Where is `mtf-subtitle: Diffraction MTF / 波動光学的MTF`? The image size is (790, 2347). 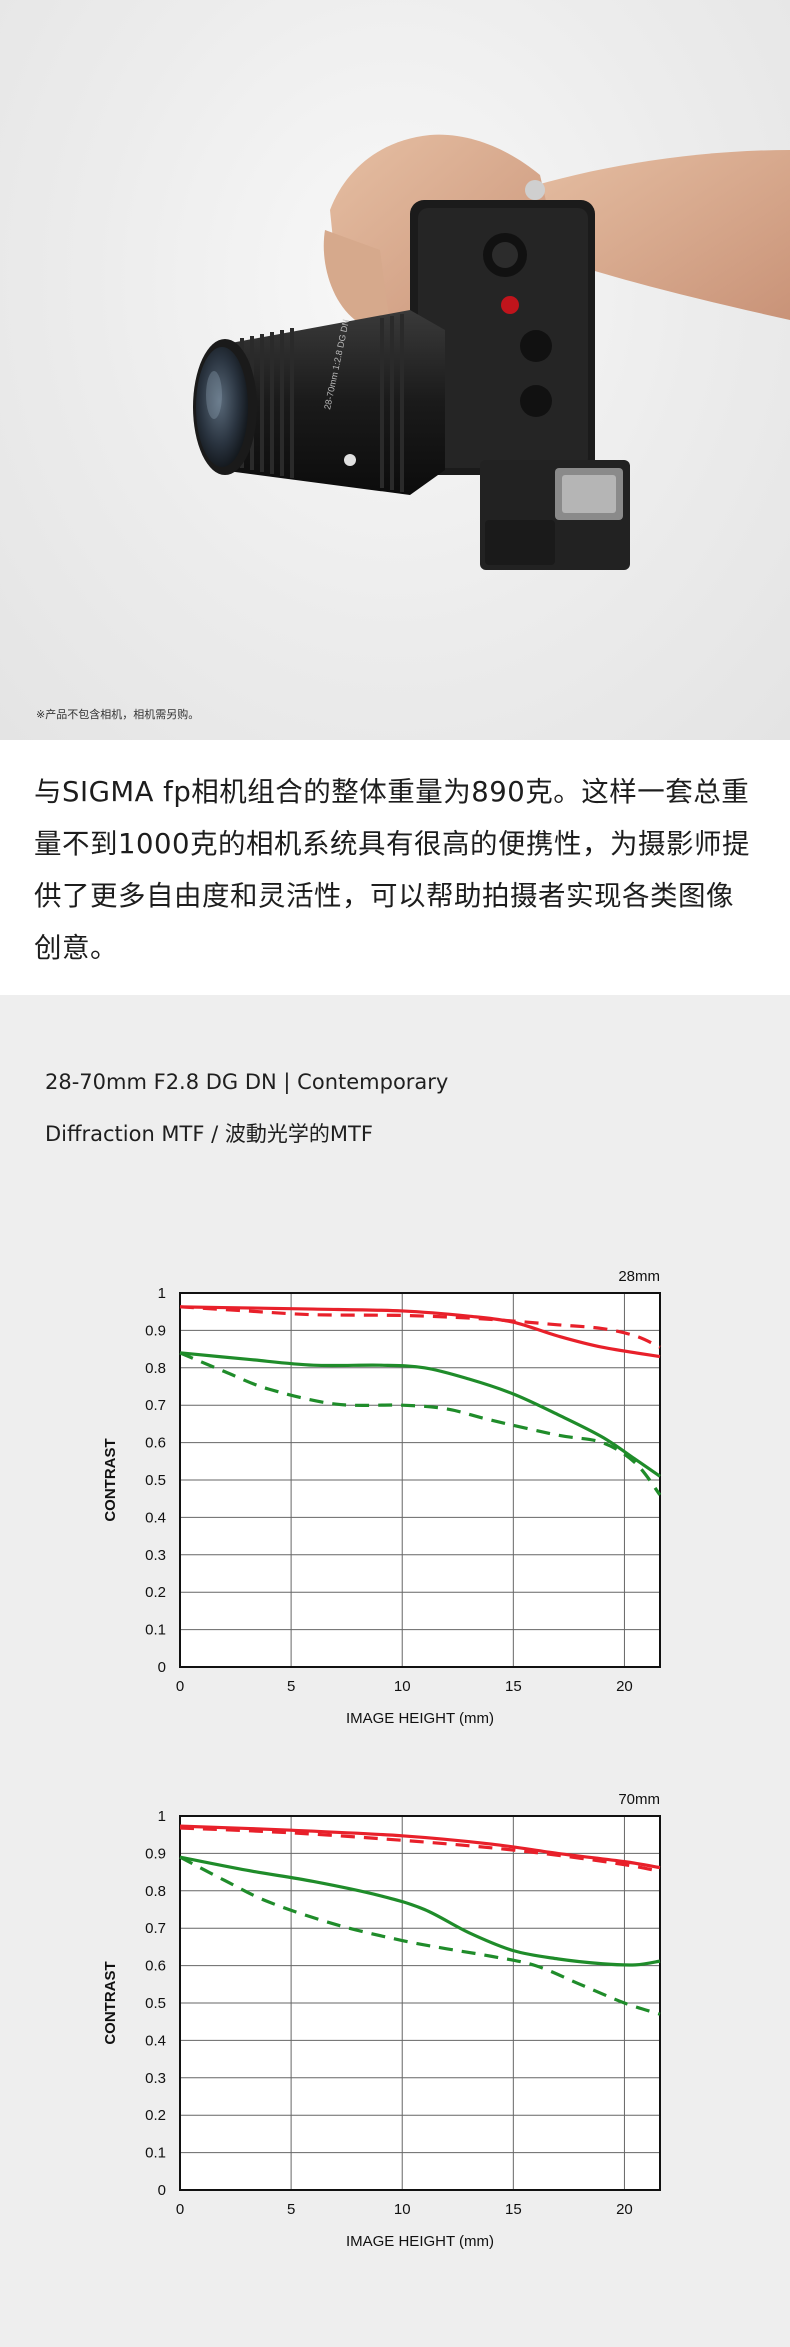
mtf-subtitle: Diffraction MTF / 波動光学的MTF is located at coordinates (209, 1134).